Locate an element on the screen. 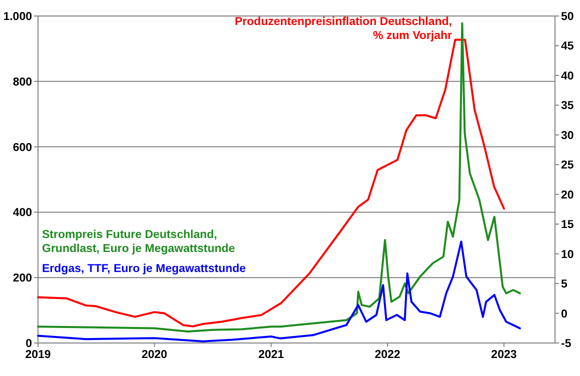 This screenshot has width=580, height=376. text: Strompreis Future Deutschland, Grundlast, Euro je Megawattstunde is located at coordinates (138, 242).